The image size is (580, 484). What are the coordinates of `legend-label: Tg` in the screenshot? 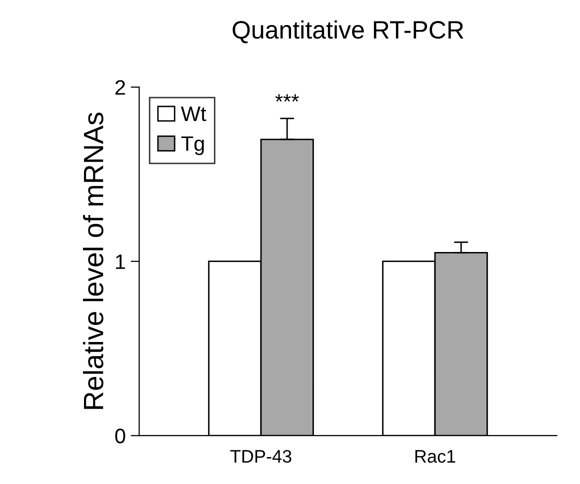 It's located at (192, 146).